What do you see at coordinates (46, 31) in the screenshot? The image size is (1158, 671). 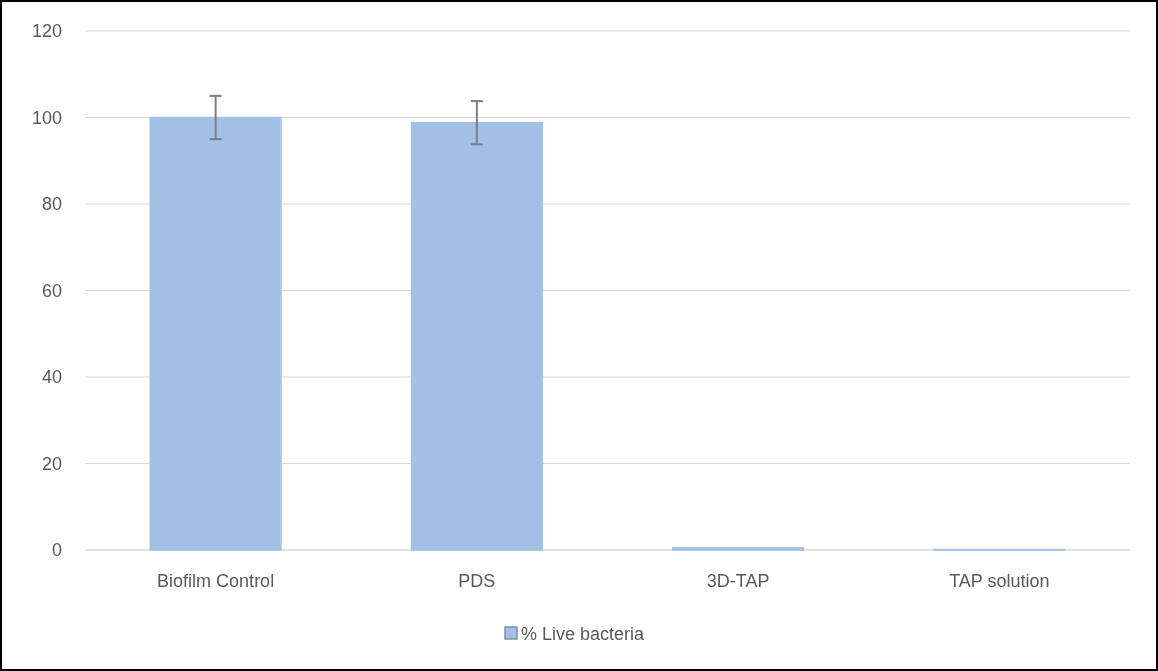 I see `y-tick-label: 120` at bounding box center [46, 31].